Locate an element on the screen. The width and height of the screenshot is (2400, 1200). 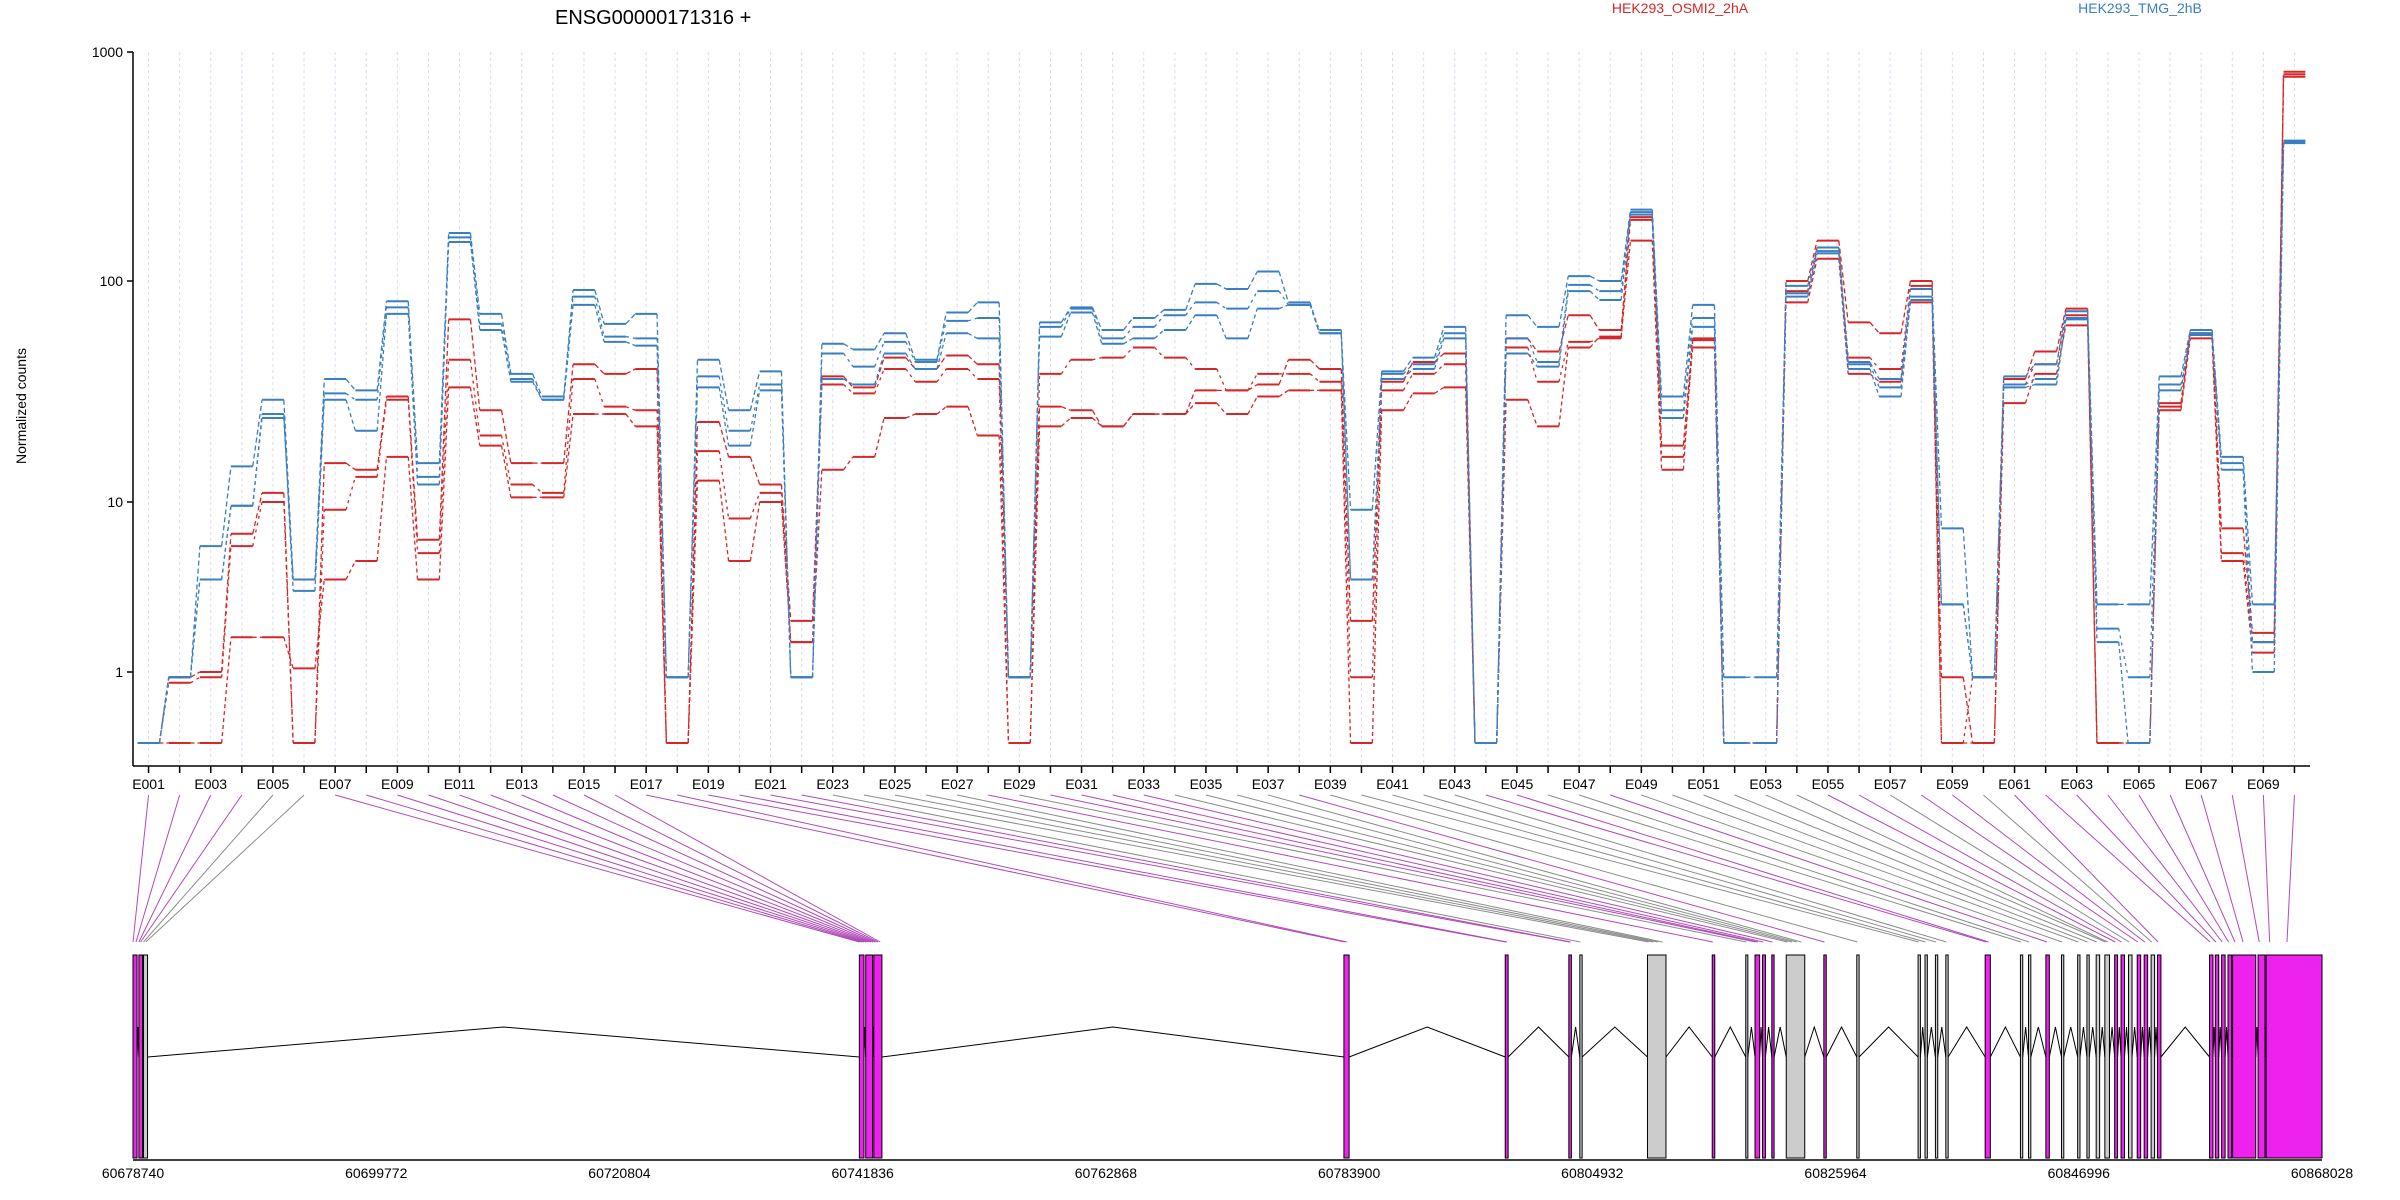
x-tick-label: E027 is located at coordinates (957, 784).